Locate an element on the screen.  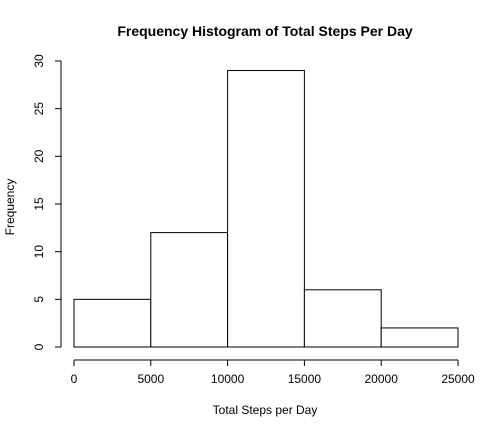
x-tick-label: 10000 is located at coordinates (228, 379).